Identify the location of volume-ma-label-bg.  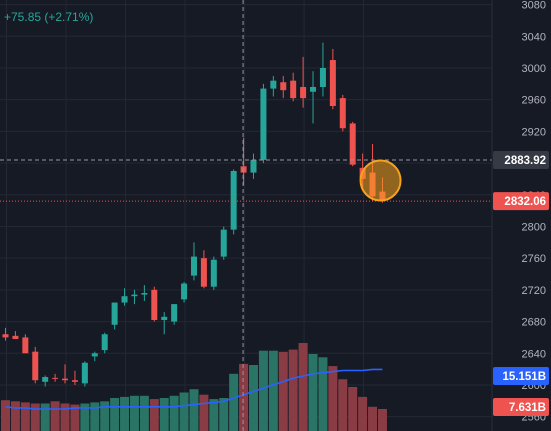
(521, 376).